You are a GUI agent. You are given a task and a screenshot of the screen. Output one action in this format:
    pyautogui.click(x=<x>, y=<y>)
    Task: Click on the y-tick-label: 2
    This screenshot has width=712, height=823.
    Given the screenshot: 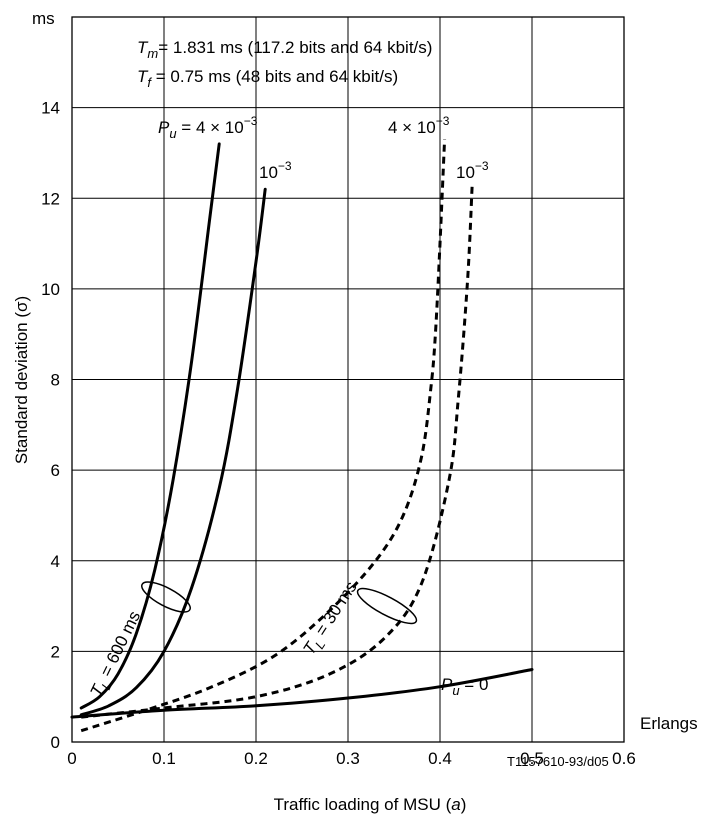 What is the action you would take?
    pyautogui.click(x=55, y=651)
    